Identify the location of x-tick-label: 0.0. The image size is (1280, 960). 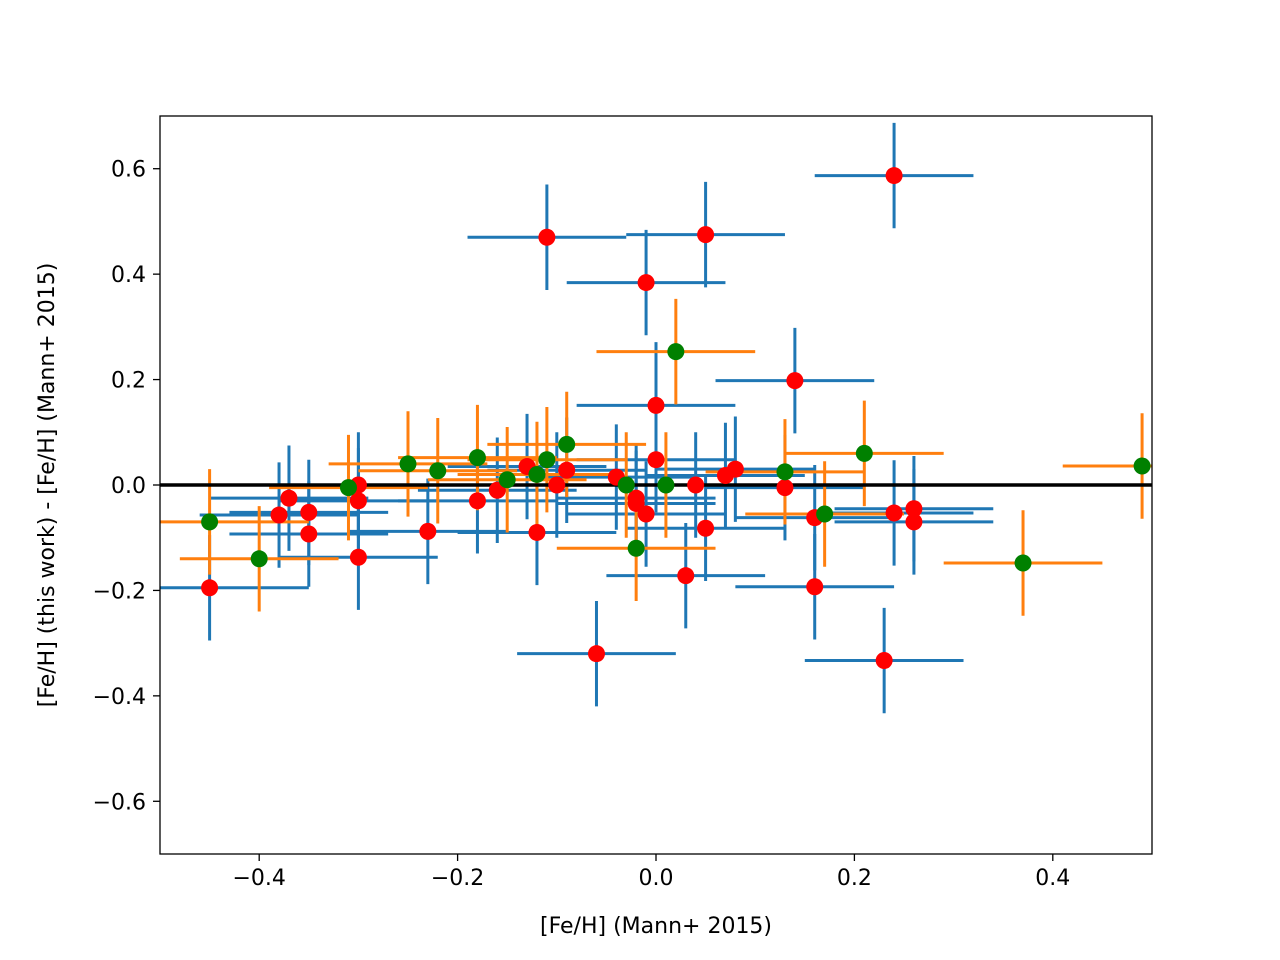
(656, 878).